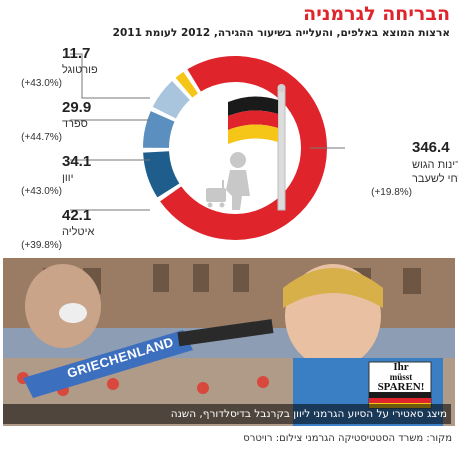  I want to click on sign-sparen-line2: müsst, so click(401, 377).